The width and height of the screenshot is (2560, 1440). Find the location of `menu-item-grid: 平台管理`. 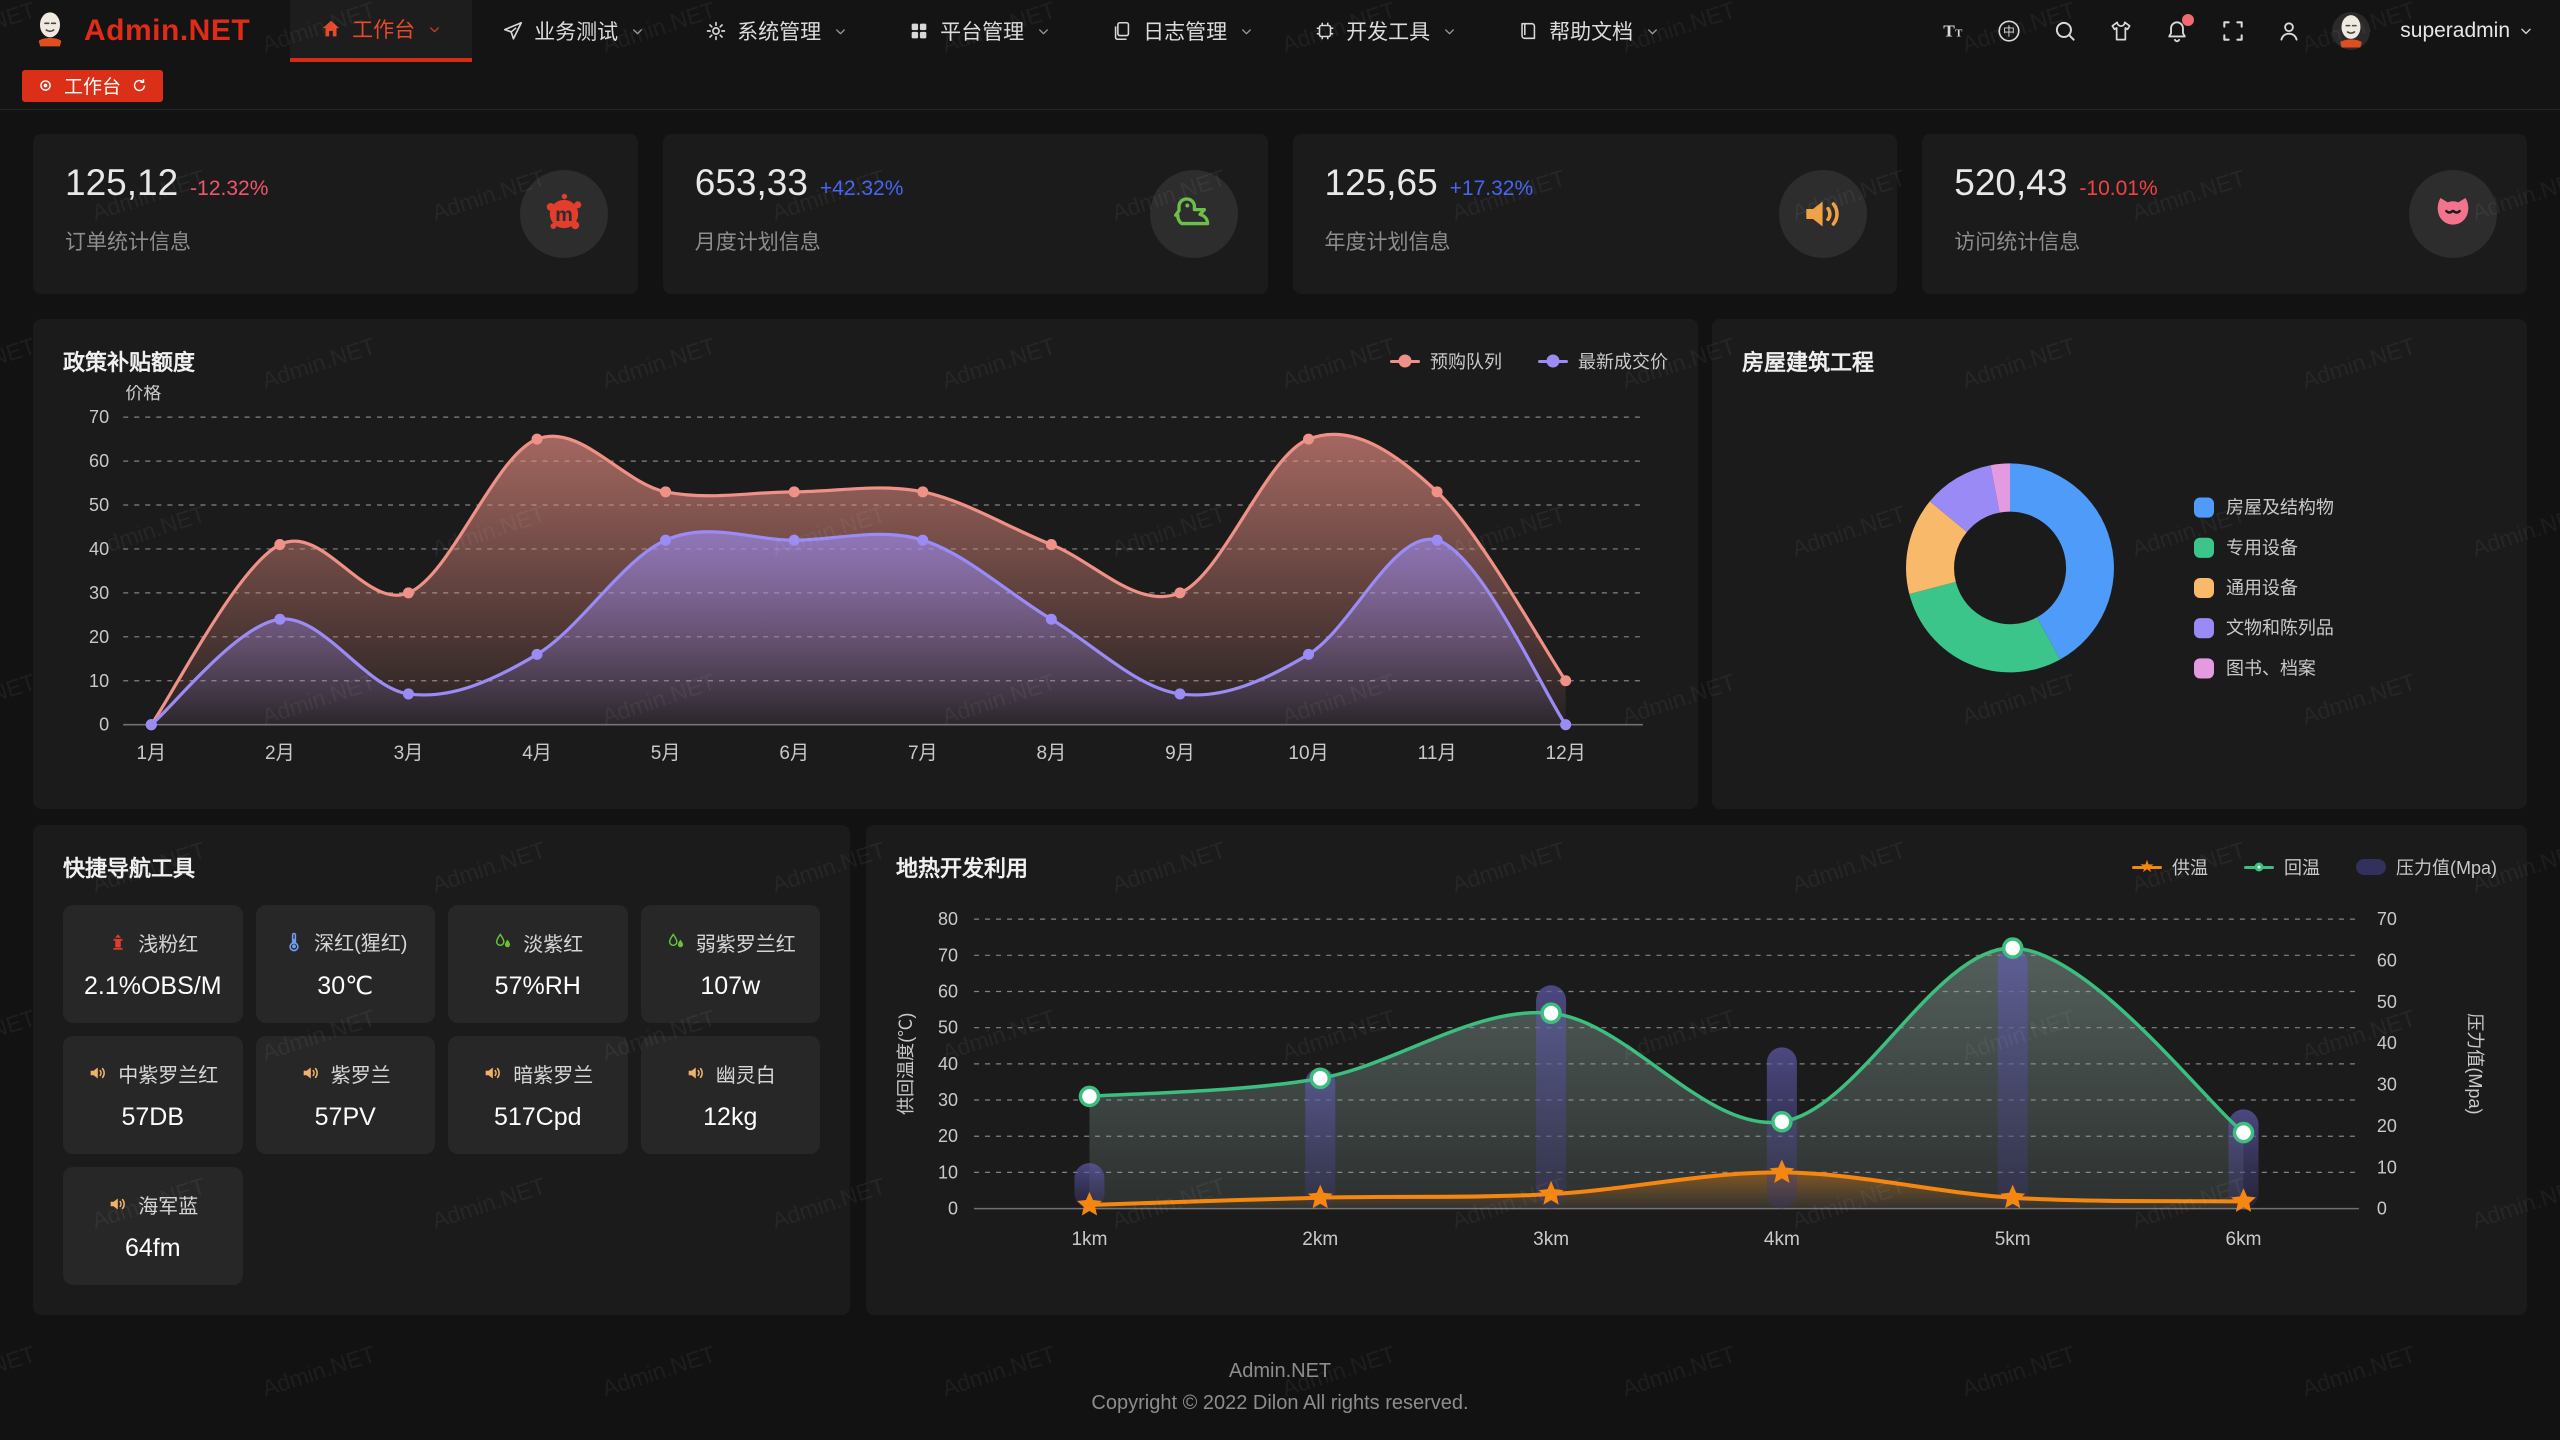

menu-item-grid: 平台管理 is located at coordinates (979, 31).